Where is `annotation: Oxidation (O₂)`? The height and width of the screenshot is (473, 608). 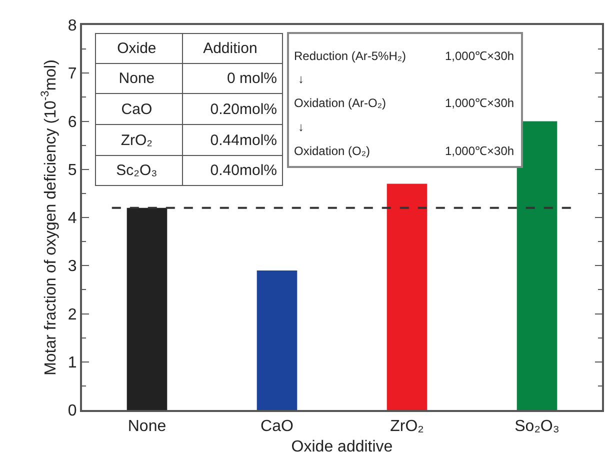
annotation: Oxidation (O₂) is located at coordinates (332, 151).